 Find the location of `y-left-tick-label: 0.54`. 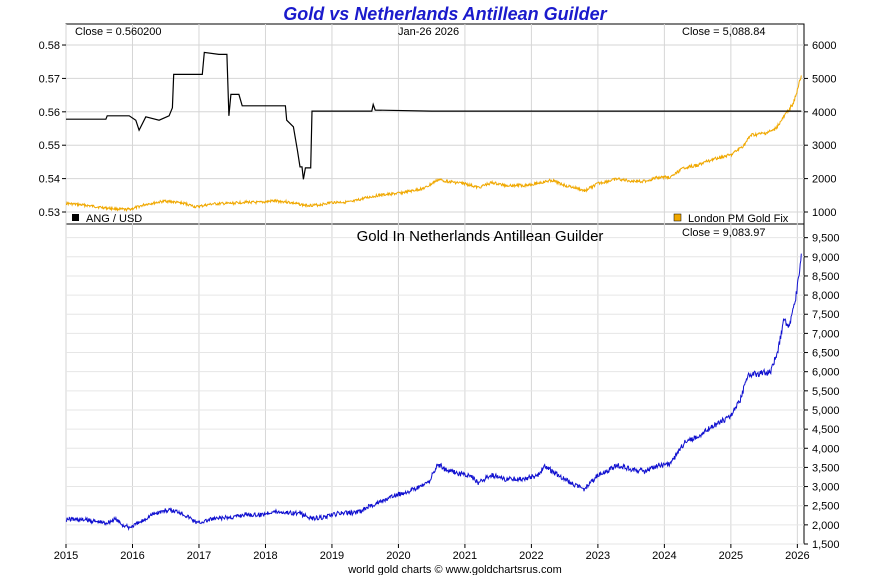

y-left-tick-label: 0.54 is located at coordinates (49, 180).